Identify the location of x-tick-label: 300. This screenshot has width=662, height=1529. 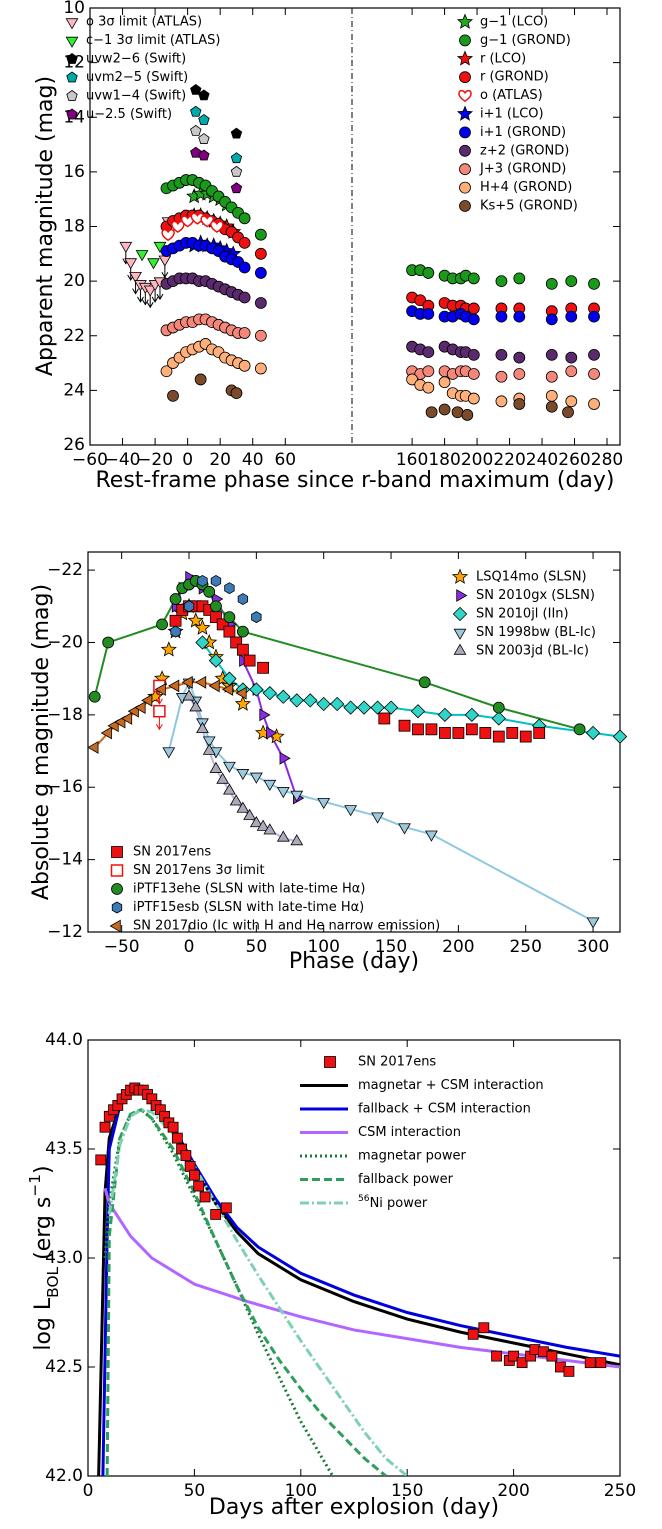
(593, 947).